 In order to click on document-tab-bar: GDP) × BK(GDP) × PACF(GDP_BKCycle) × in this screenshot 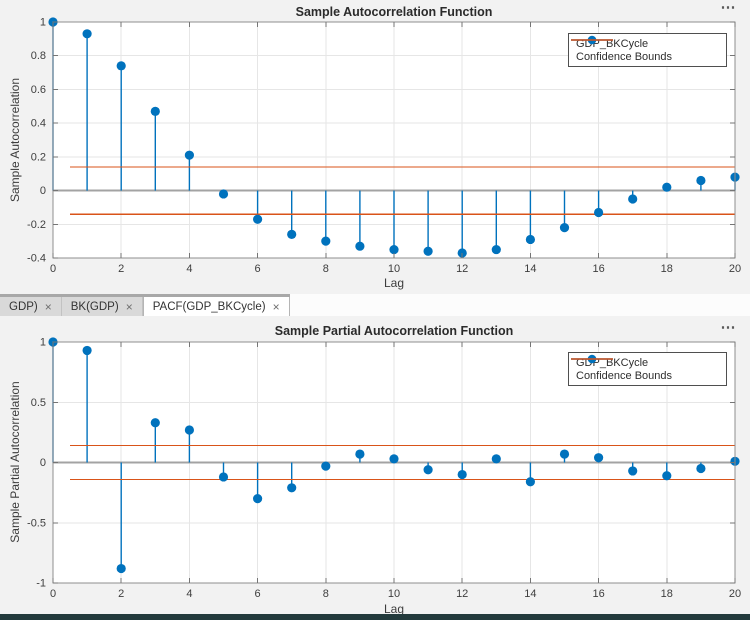, I will do `click(375, 305)`.